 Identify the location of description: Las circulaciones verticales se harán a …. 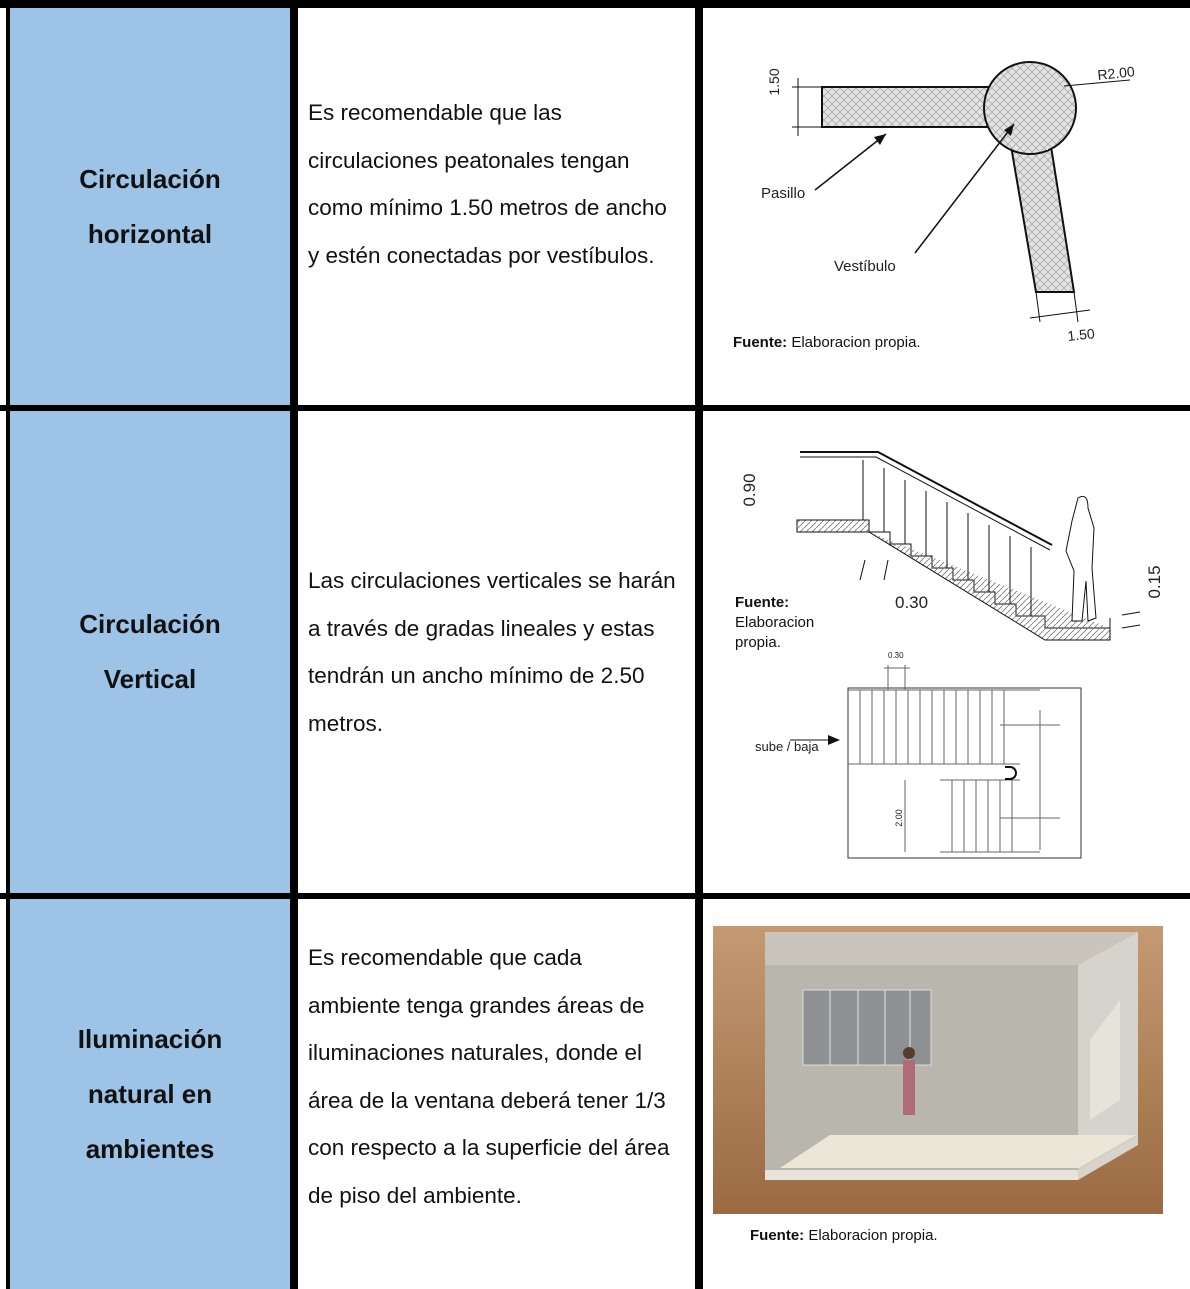
(492, 652).